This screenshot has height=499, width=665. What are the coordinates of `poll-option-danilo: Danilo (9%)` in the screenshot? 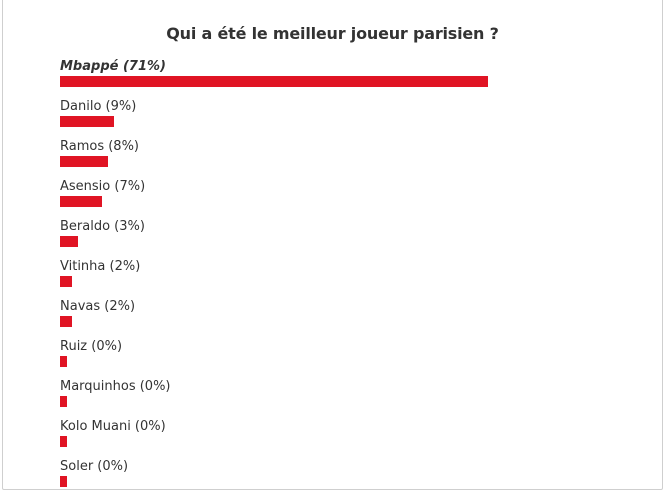 It's located at (340, 119).